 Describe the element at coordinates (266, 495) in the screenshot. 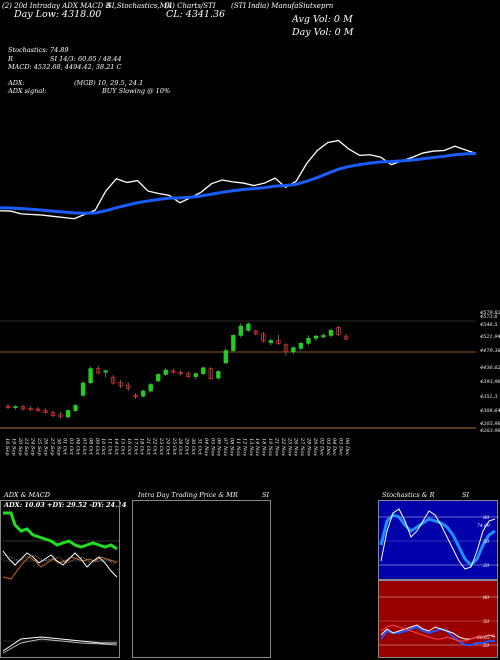

I see `intraday-panel-si: SI` at that location.